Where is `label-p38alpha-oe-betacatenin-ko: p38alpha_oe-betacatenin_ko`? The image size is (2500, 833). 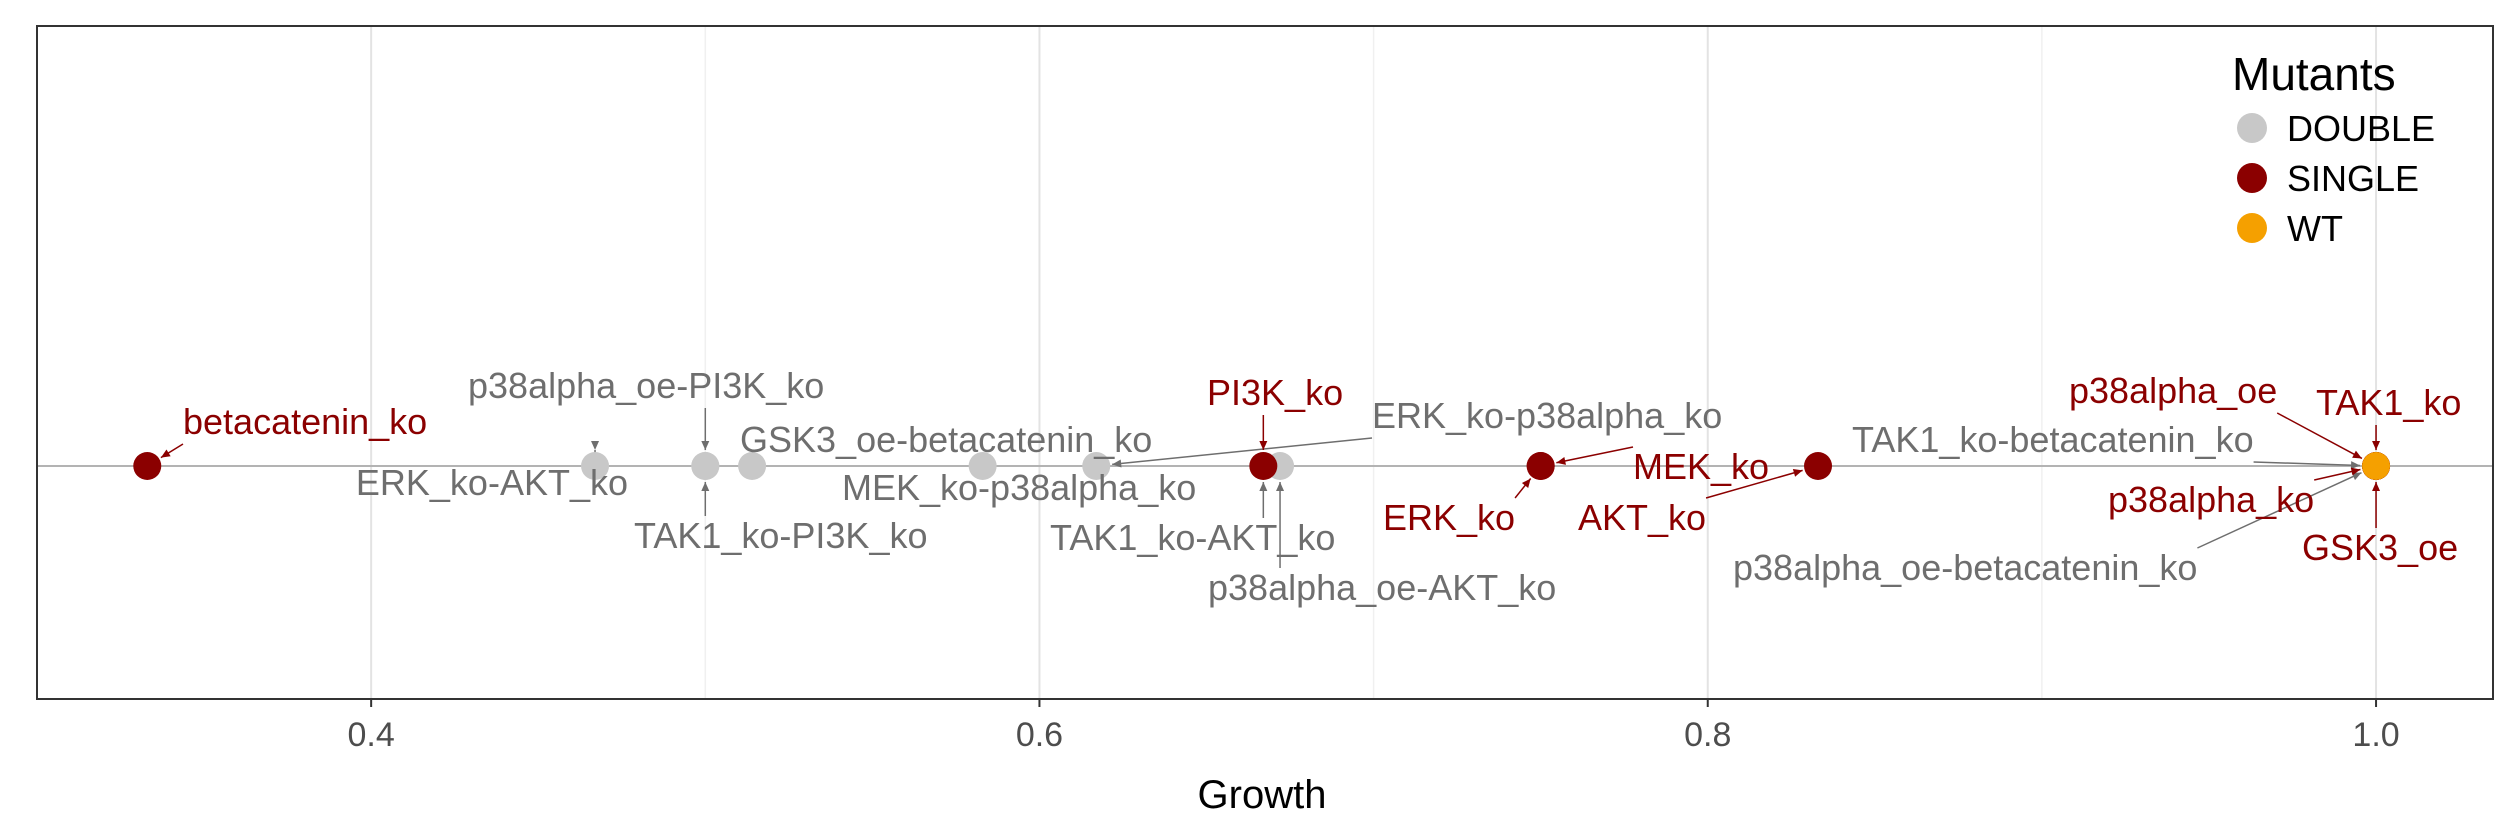
label-p38alpha-oe-betacatenin-ko: p38alpha_oe-betacatenin_ko is located at coordinates (1965, 567).